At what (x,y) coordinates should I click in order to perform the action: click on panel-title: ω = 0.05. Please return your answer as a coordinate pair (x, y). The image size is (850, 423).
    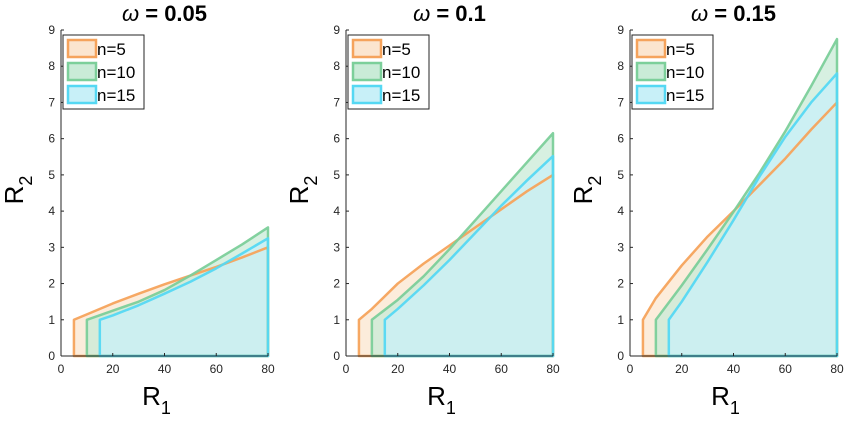
    Looking at the image, I should click on (164, 13).